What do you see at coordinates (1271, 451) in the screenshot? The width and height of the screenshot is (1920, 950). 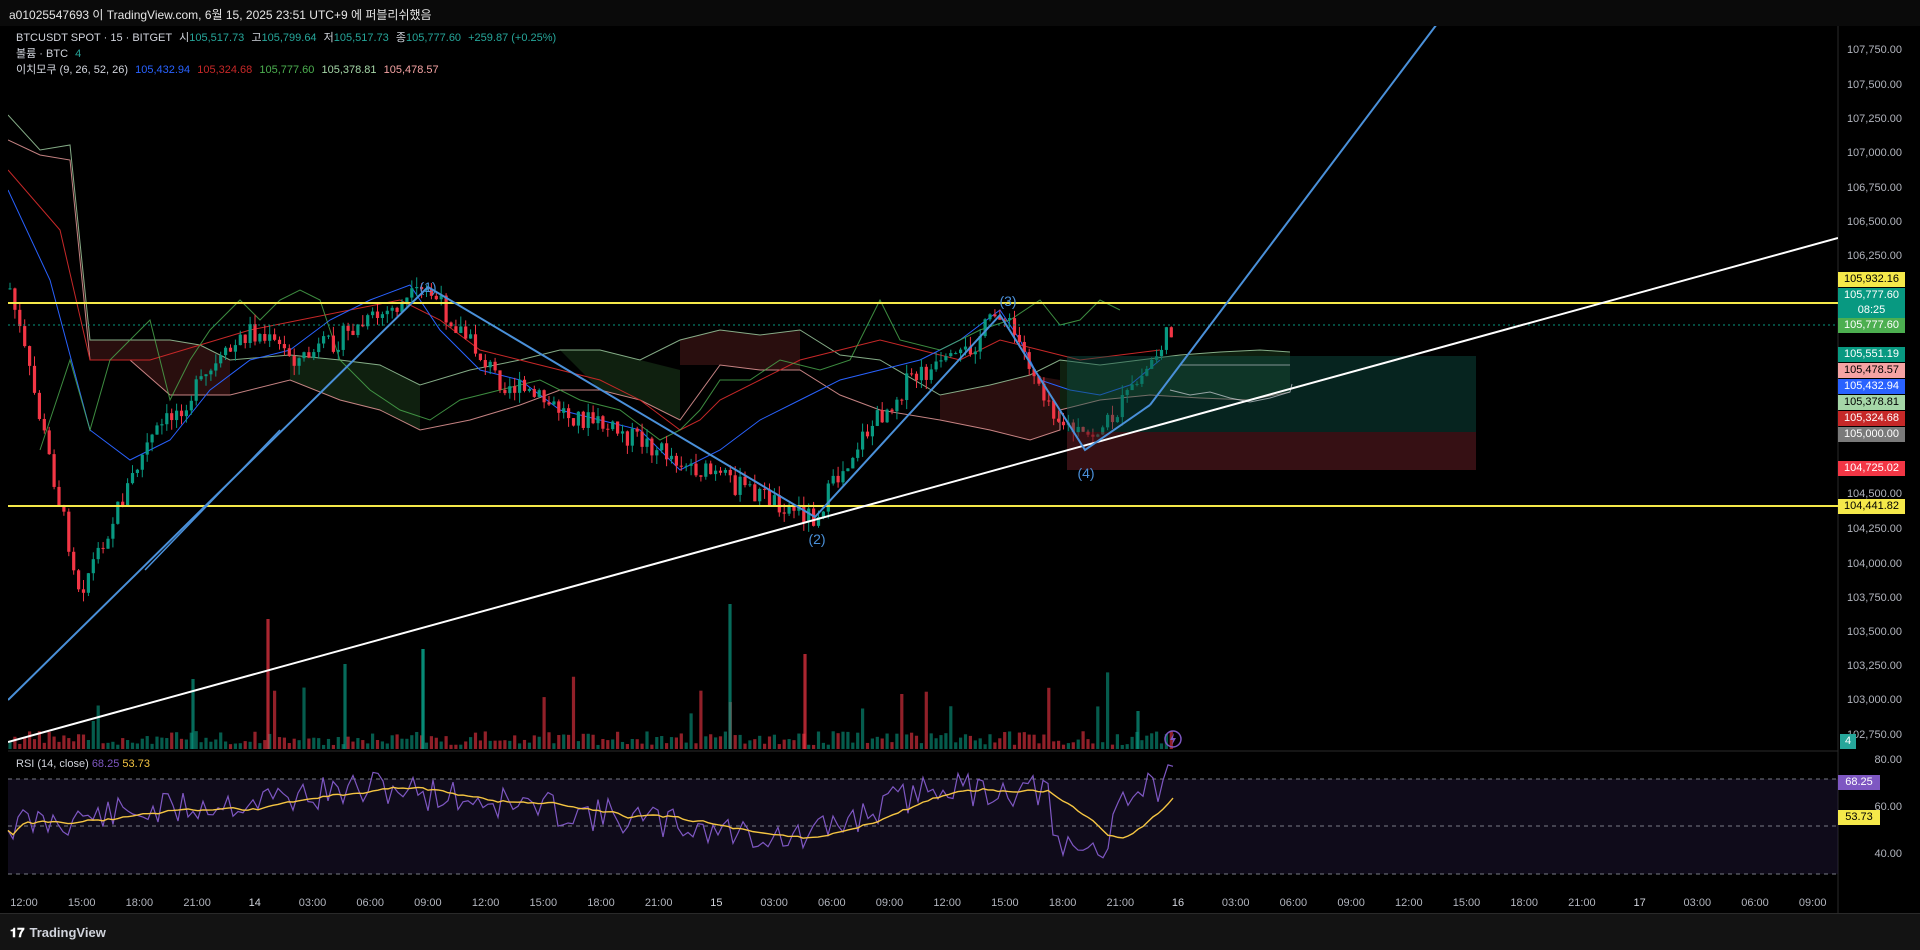 I see `long-position-loss-zone` at bounding box center [1271, 451].